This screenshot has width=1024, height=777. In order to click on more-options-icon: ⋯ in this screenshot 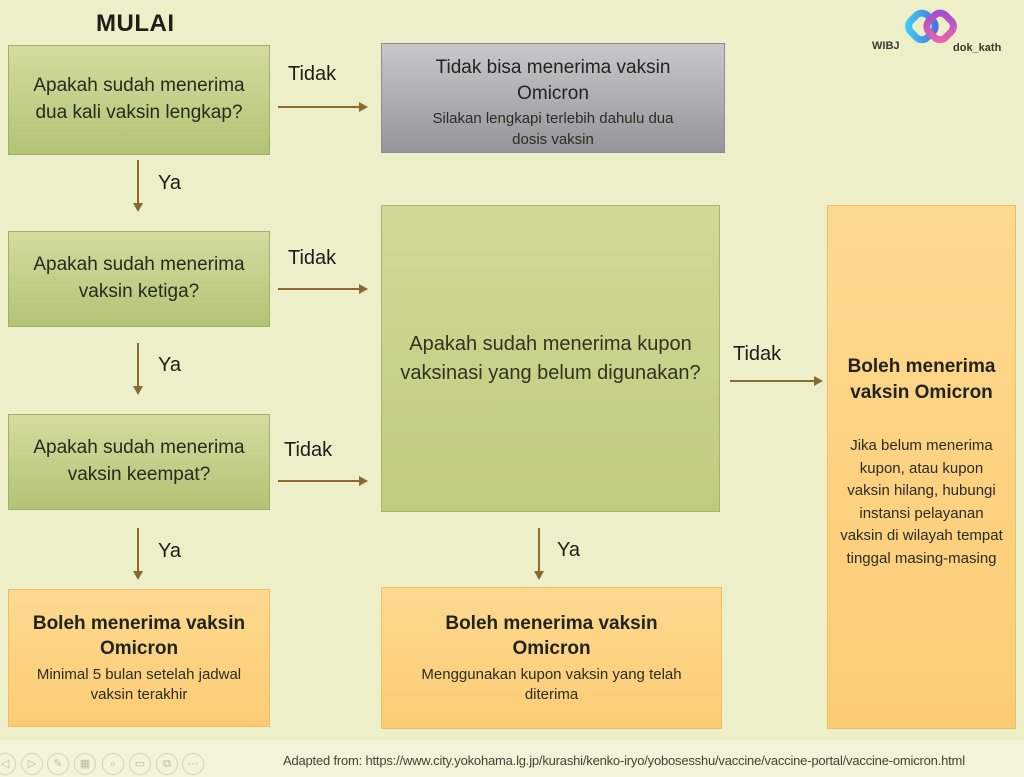, I will do `click(193, 764)`.